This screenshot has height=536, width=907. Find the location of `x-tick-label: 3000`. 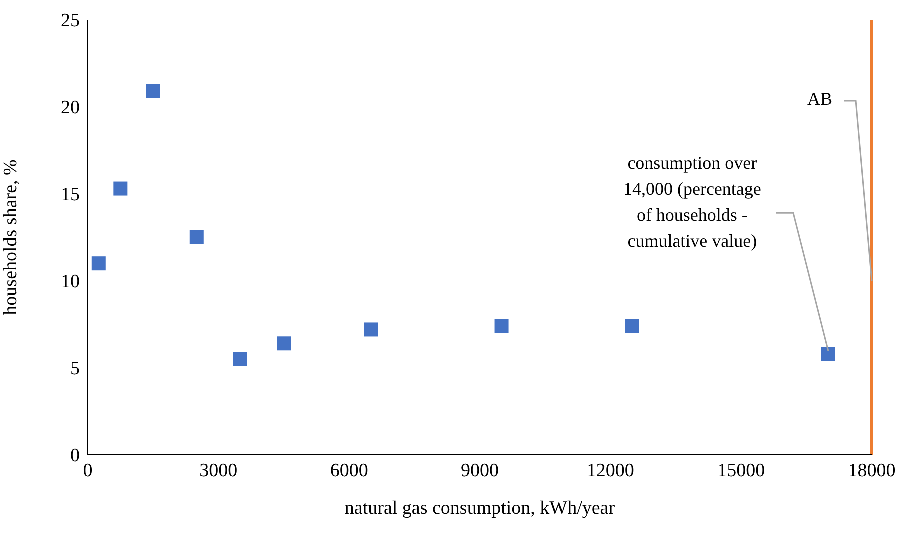

x-tick-label: 3000 is located at coordinates (219, 471).